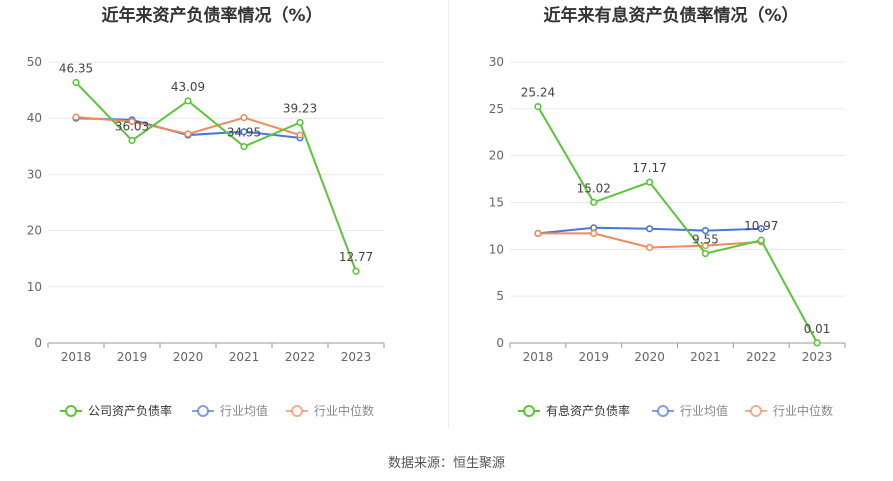  I want to click on data-label: 10.97, so click(761, 226).